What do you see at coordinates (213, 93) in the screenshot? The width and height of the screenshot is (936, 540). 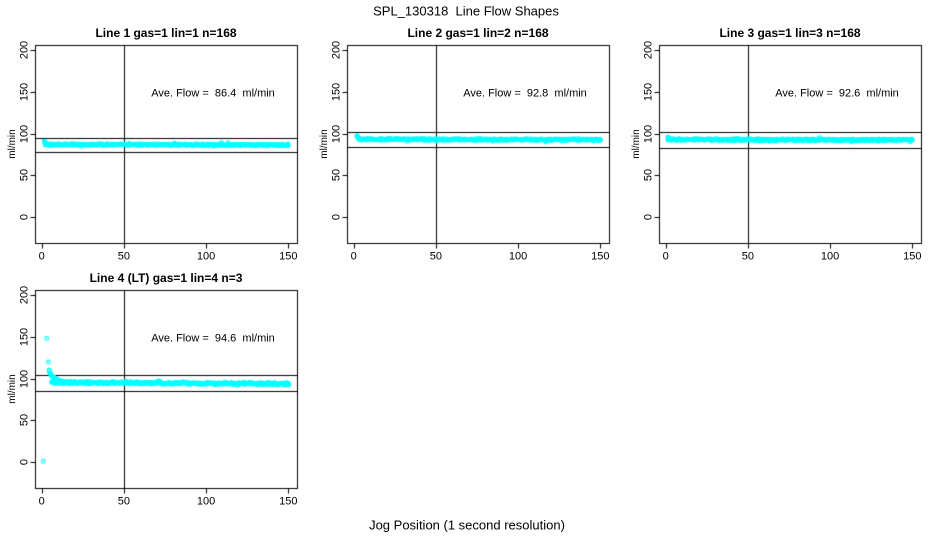 I see `plot-1-ave-flow-annotation: Ave. Flow = 86.4 ml/min` at bounding box center [213, 93].